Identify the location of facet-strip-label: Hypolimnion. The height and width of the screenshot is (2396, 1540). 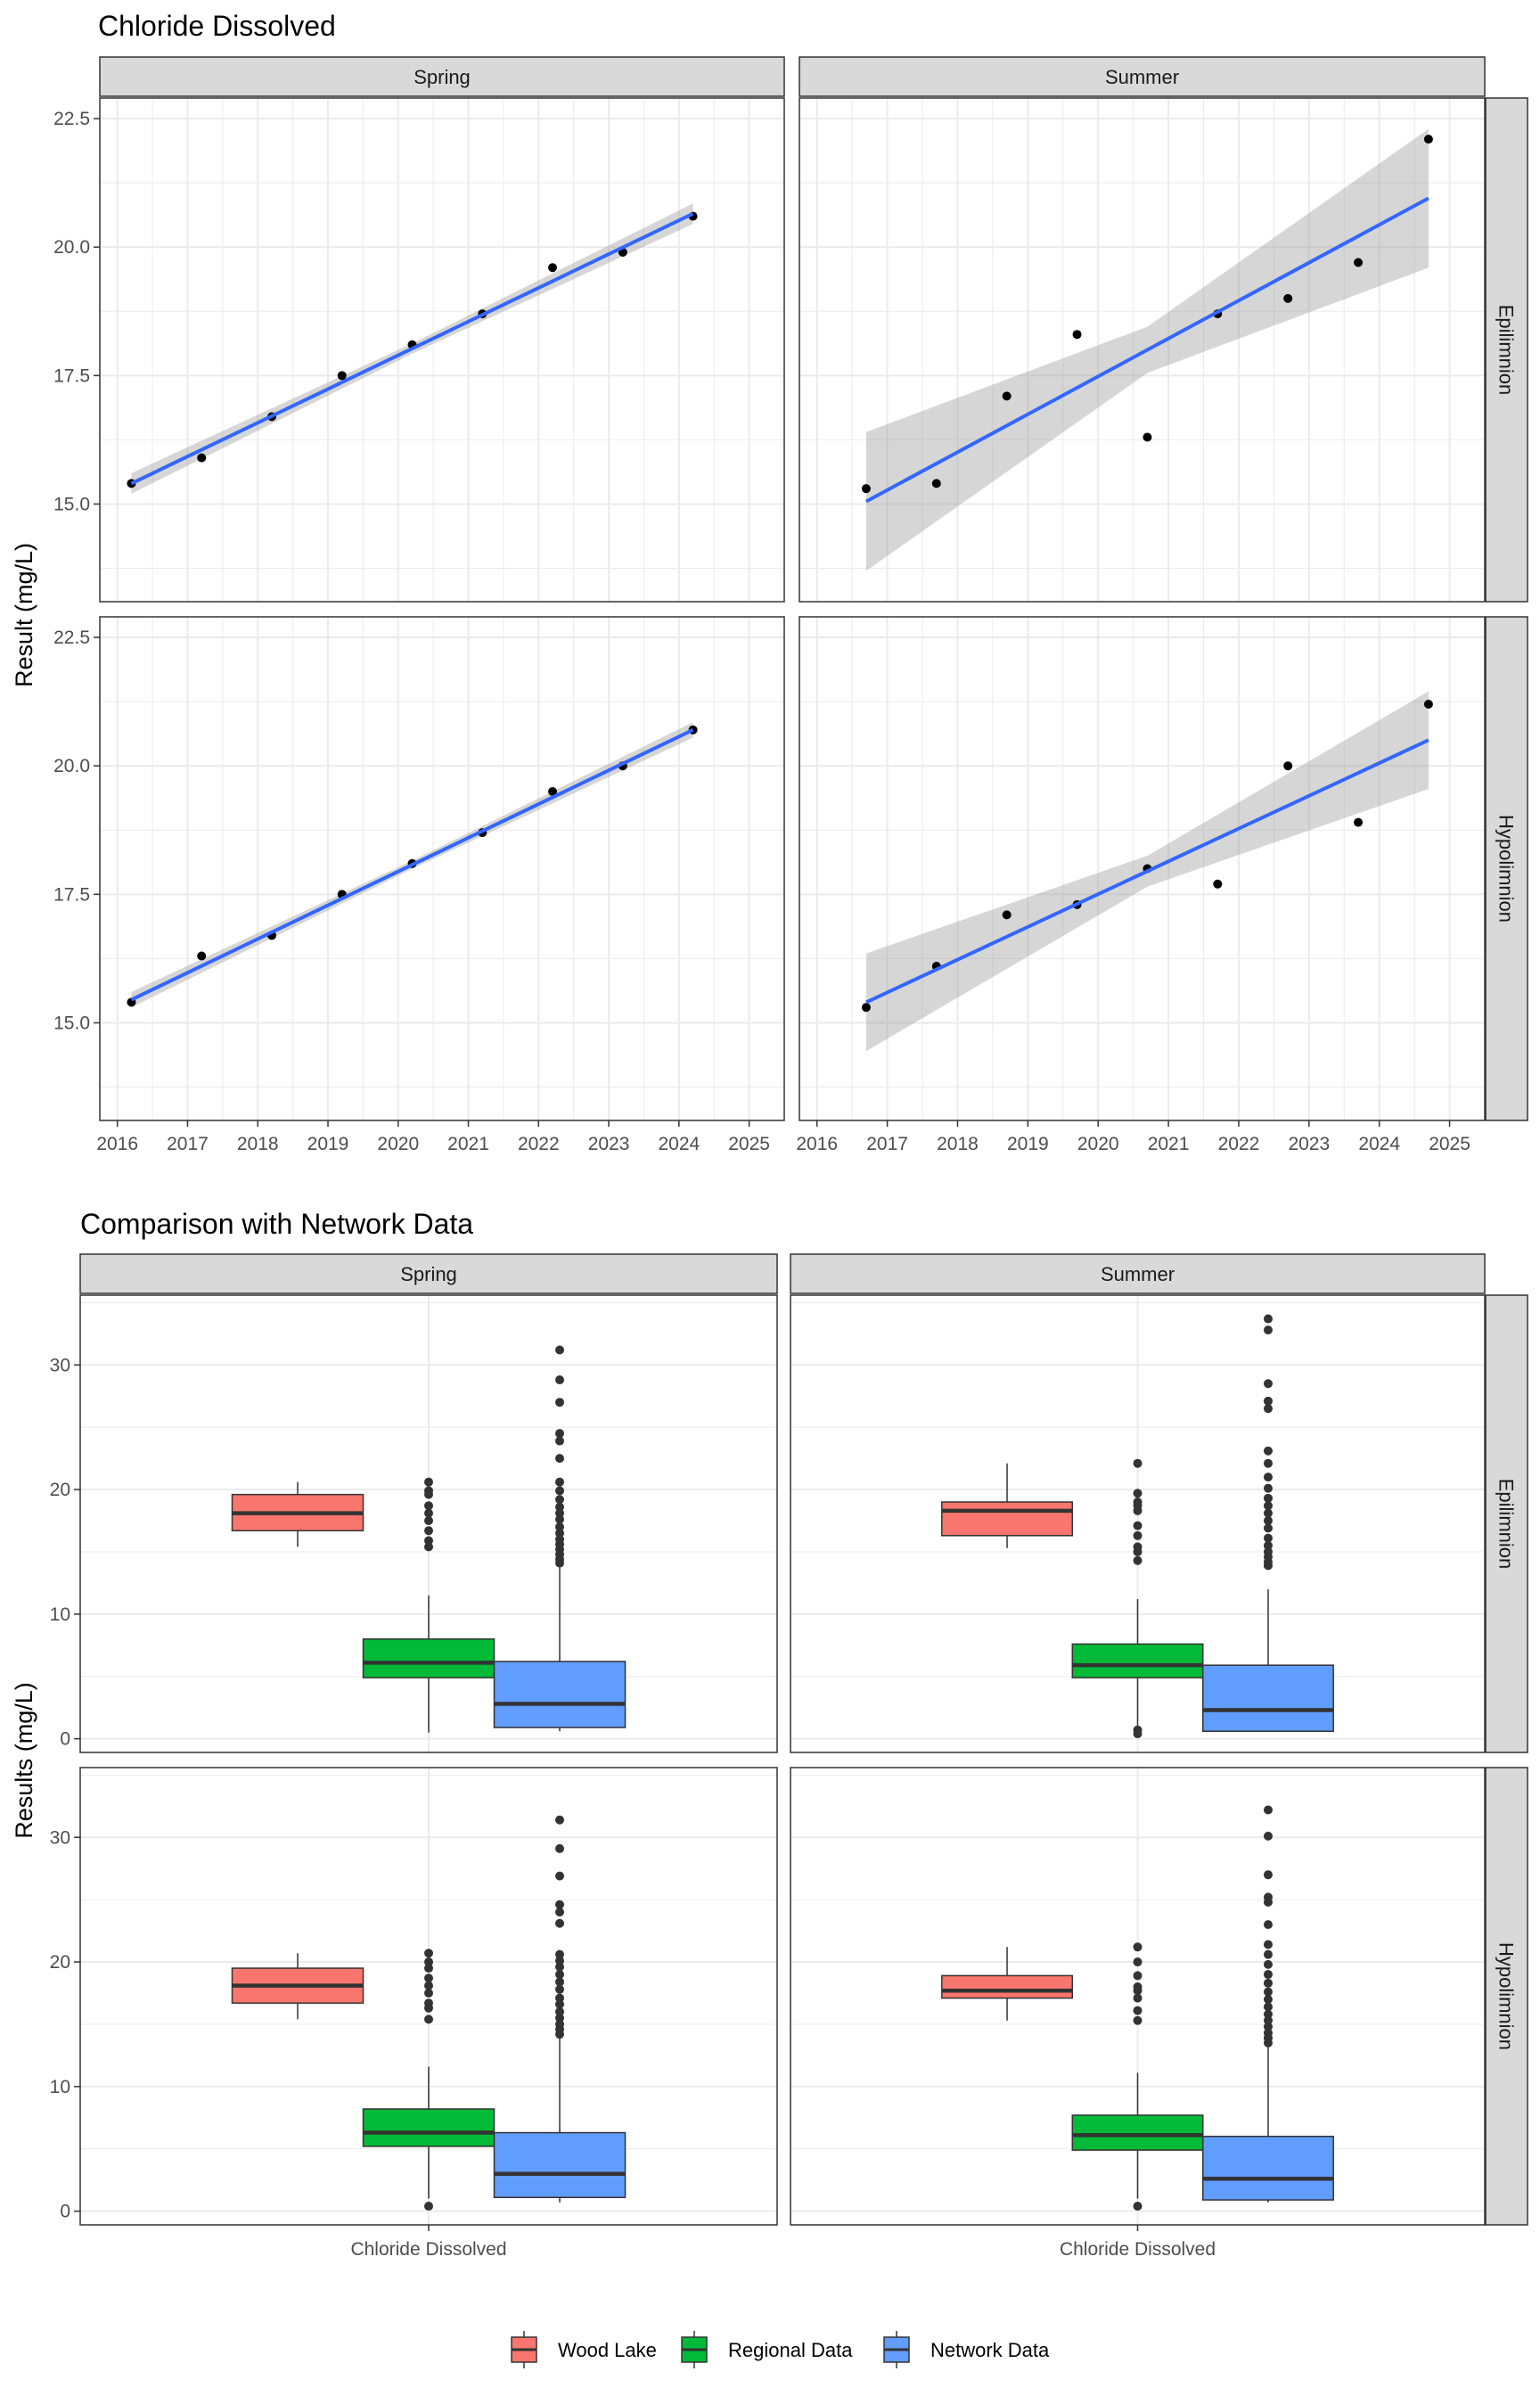
(1506, 1996).